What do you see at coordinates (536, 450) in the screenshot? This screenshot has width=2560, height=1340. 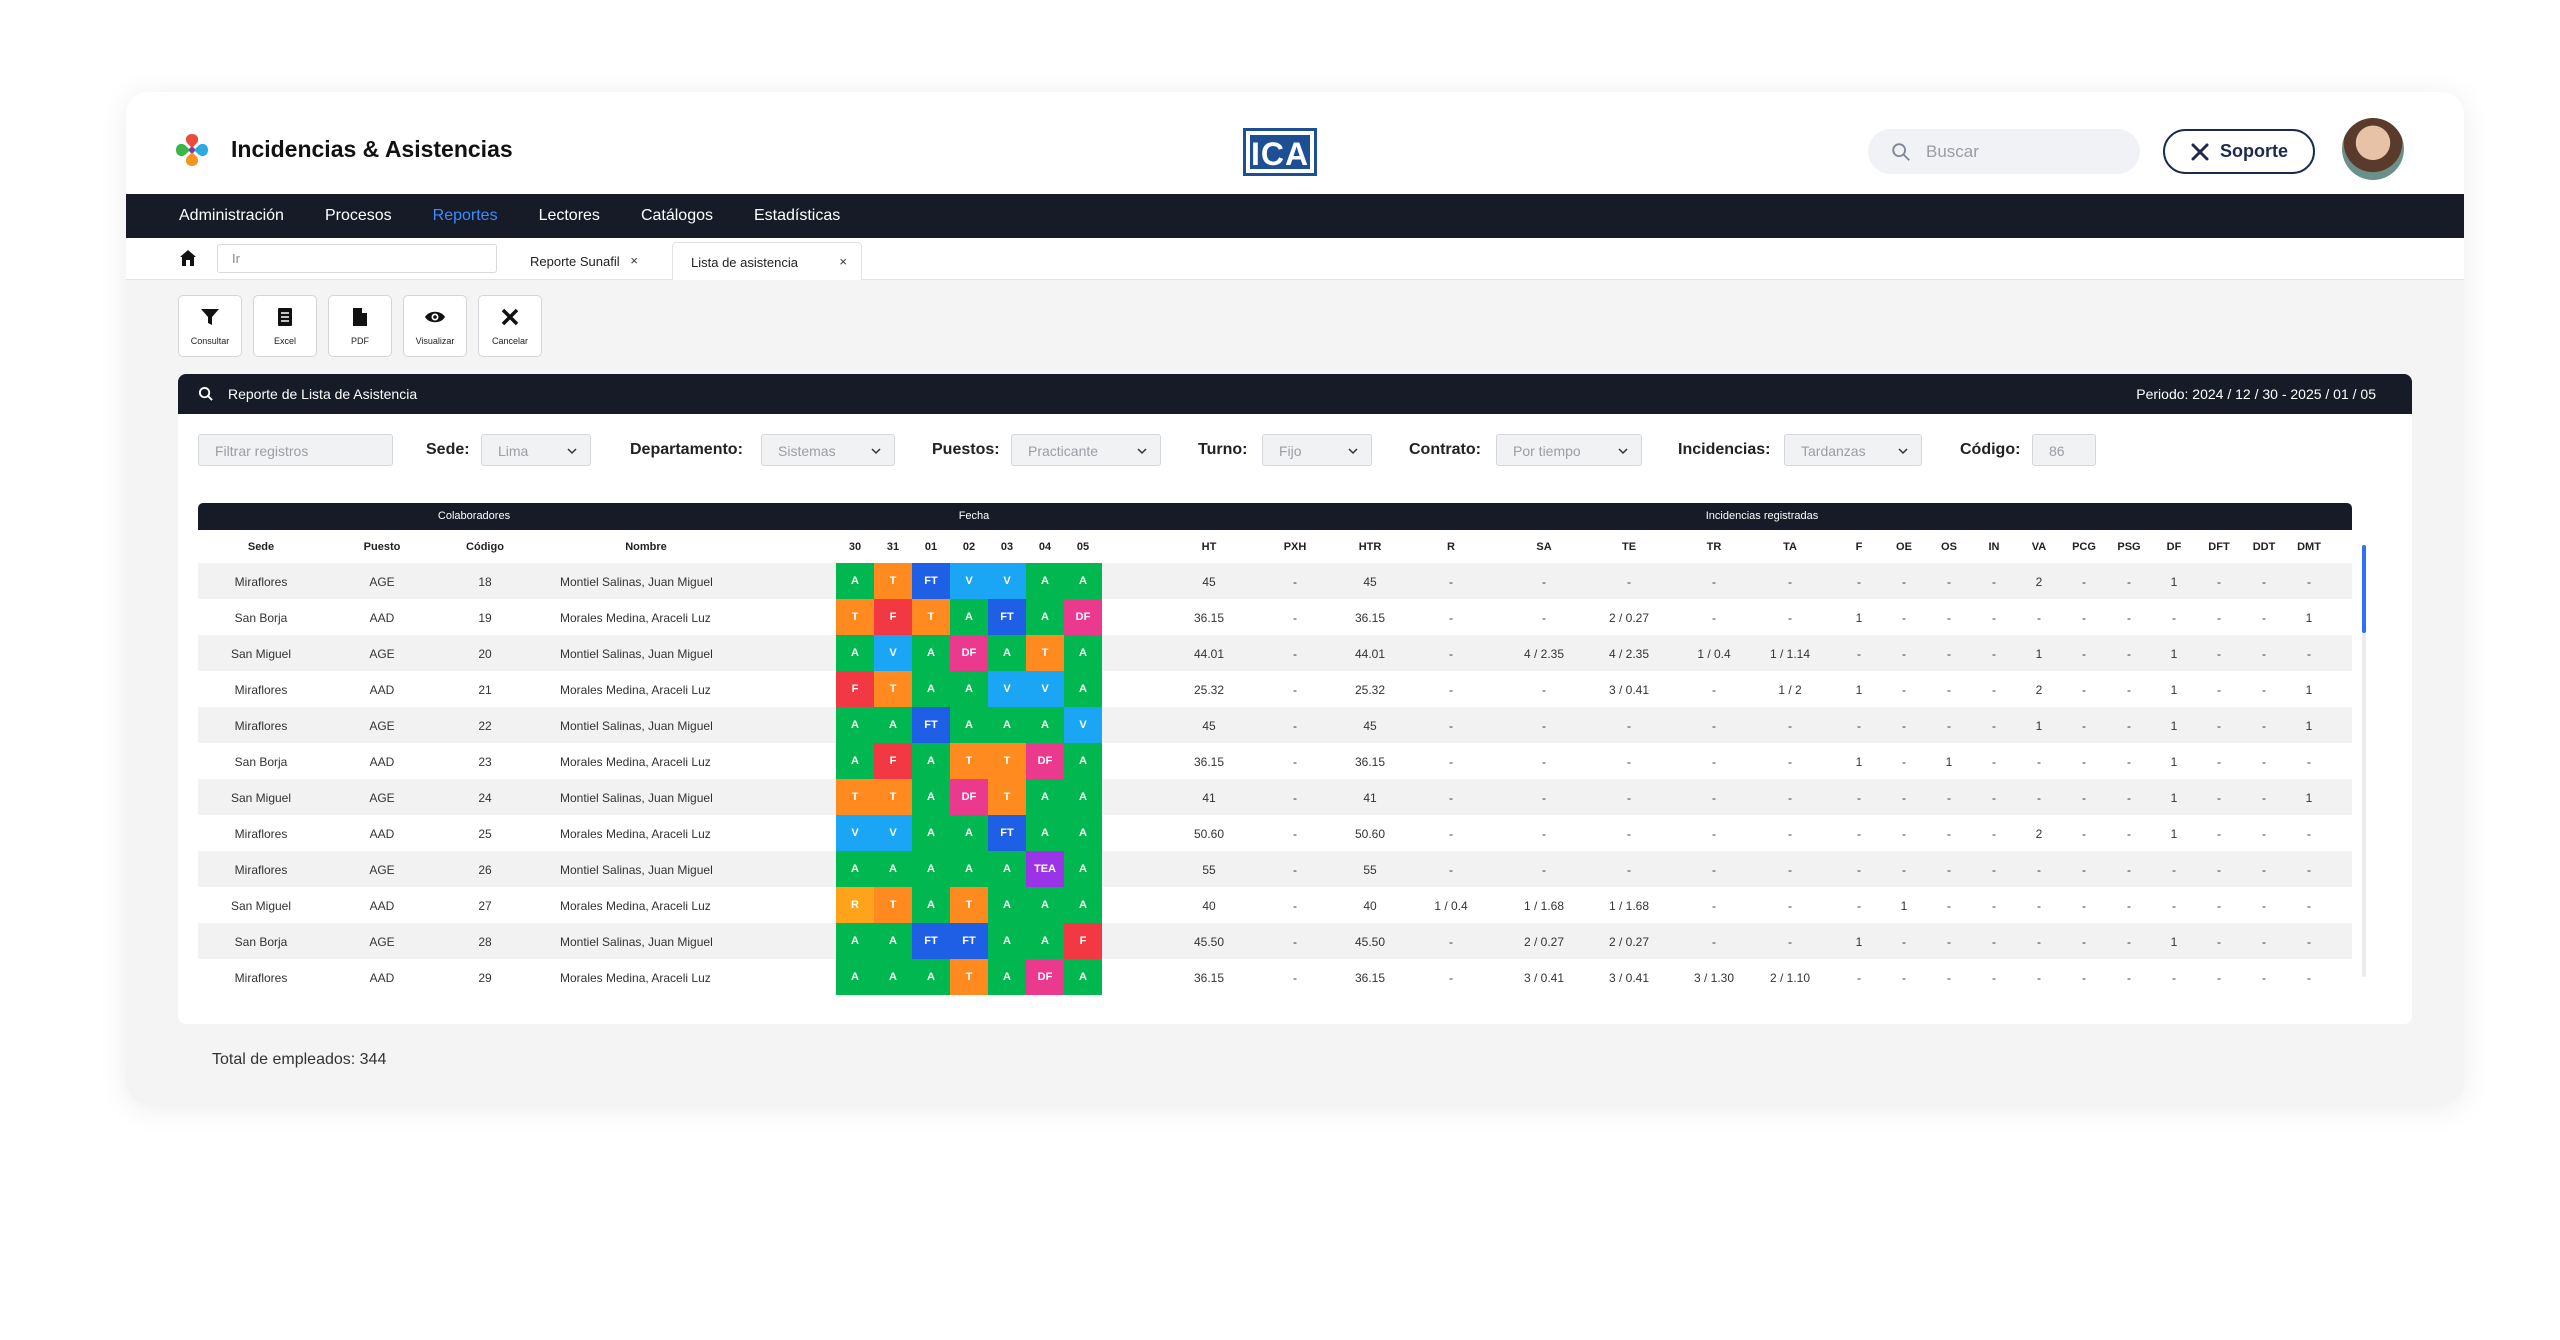 I see `sede-select: Lima` at bounding box center [536, 450].